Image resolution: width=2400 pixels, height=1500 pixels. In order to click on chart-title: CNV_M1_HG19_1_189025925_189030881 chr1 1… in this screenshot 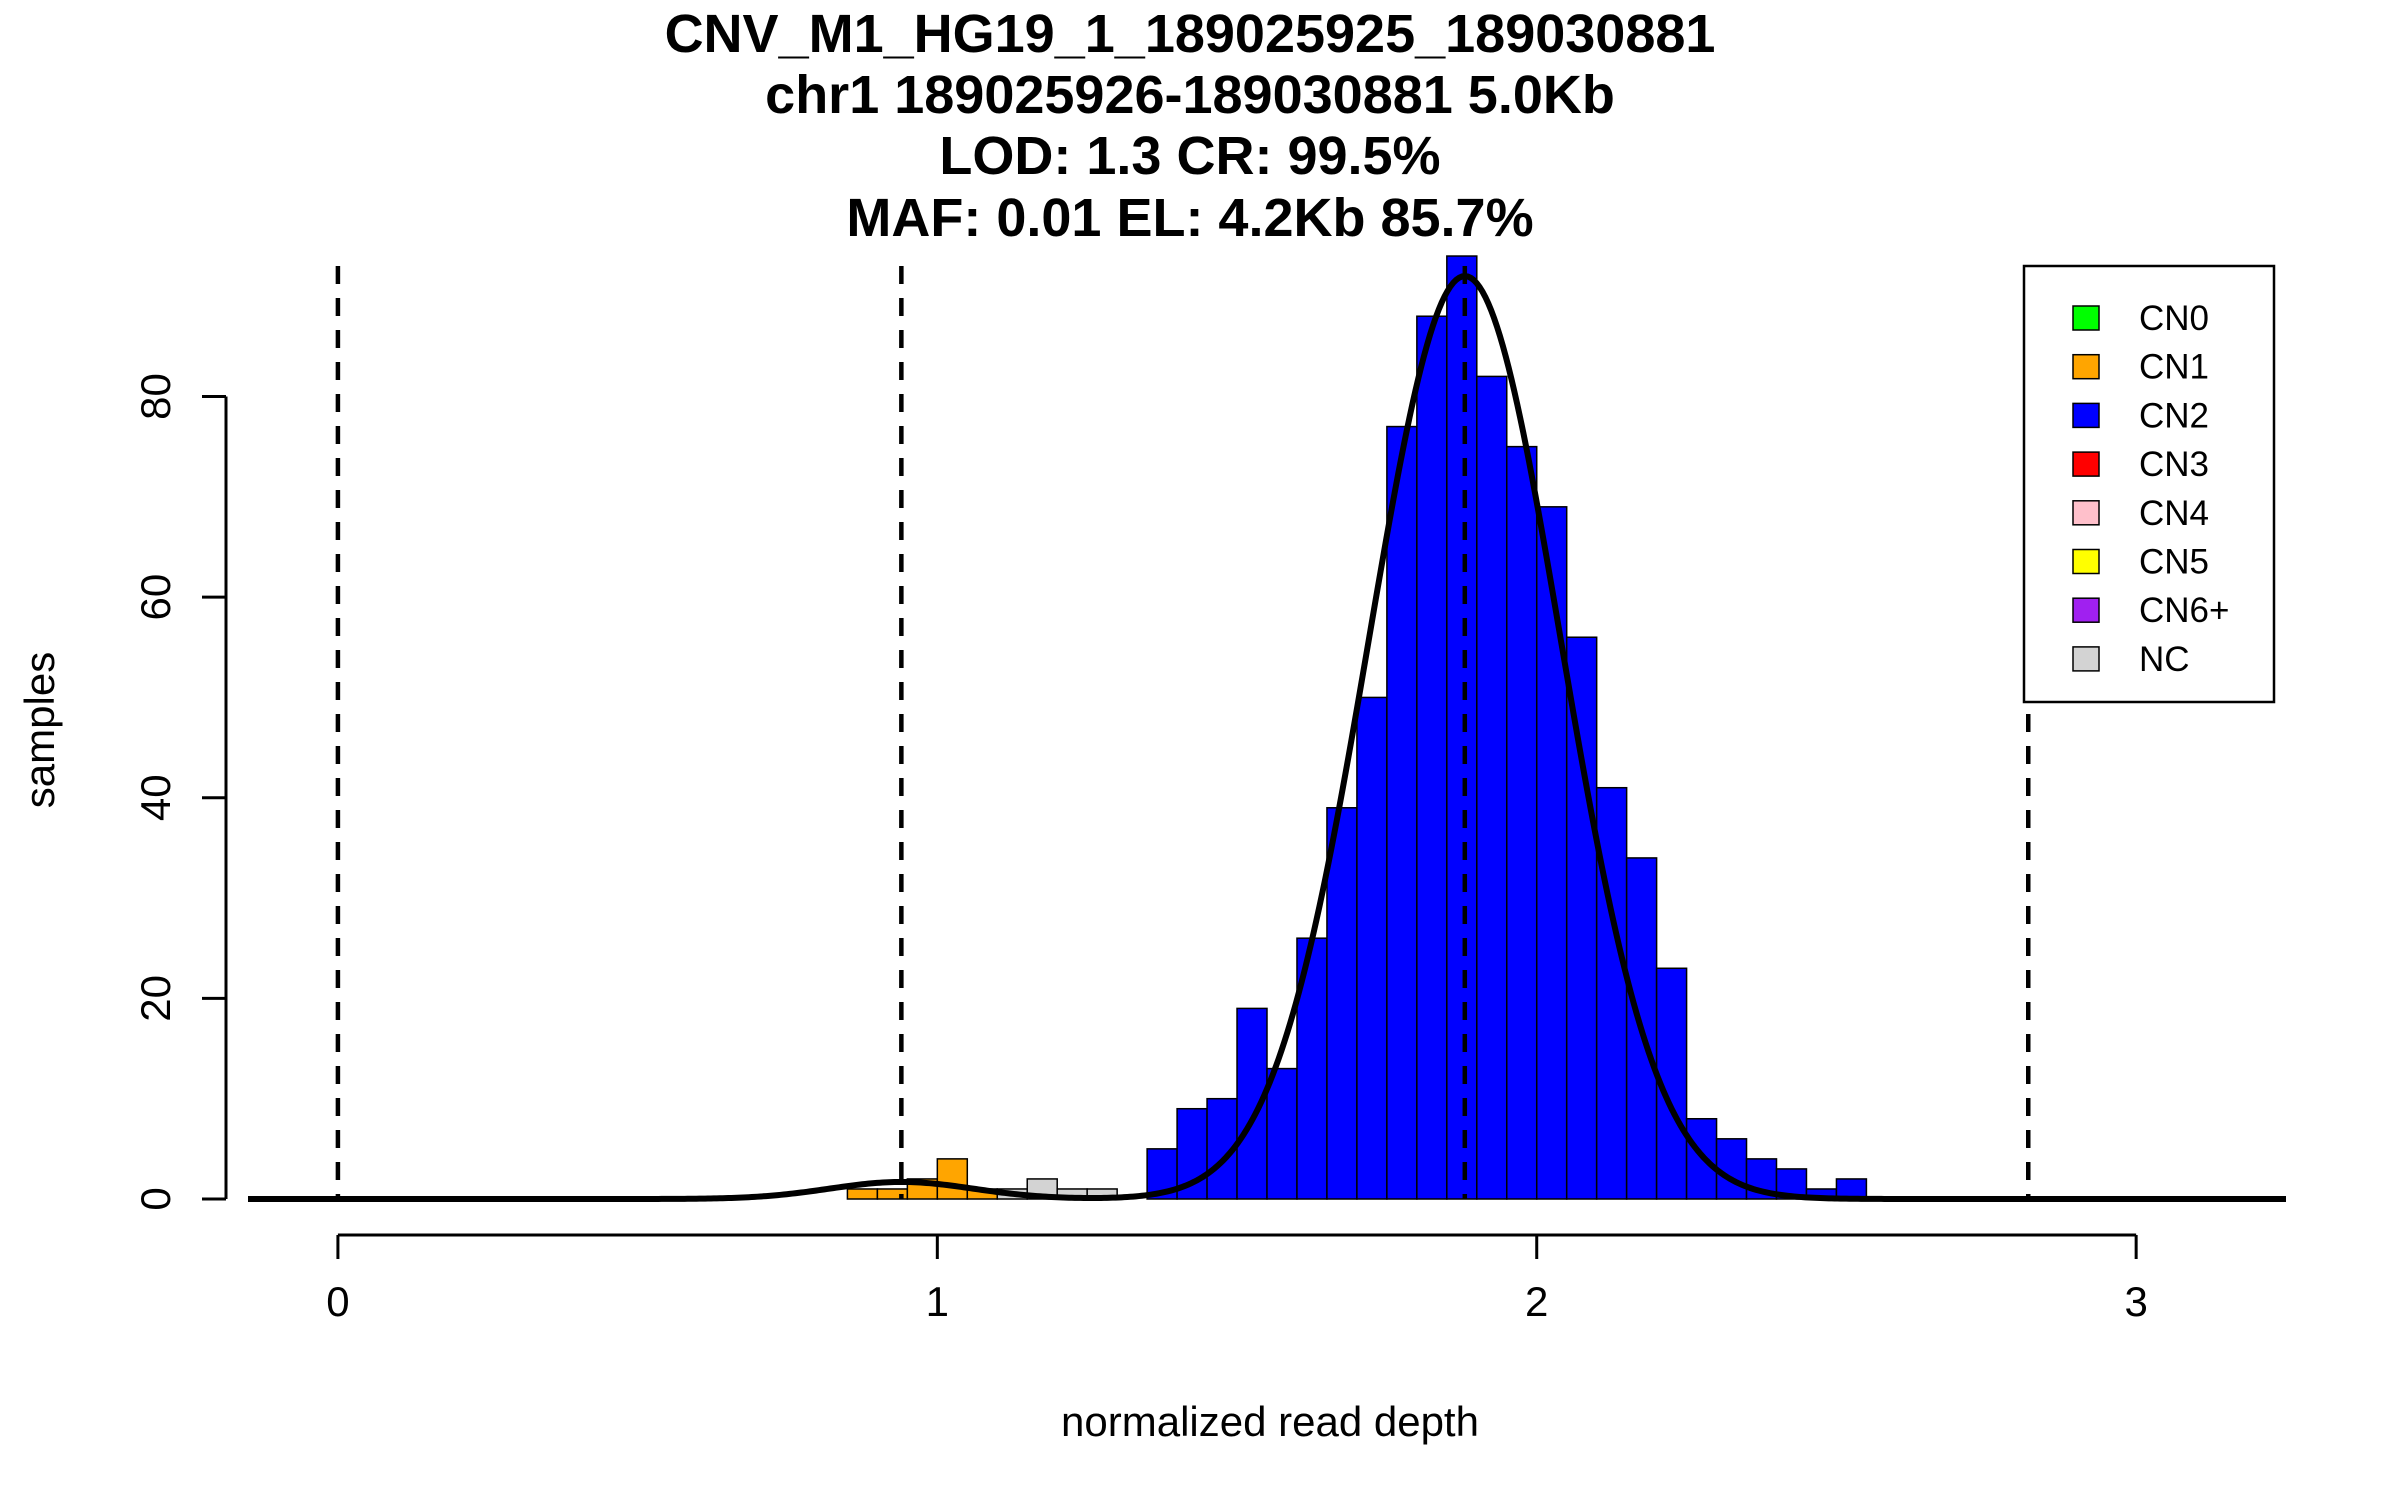, I will do `click(1190, 126)`.